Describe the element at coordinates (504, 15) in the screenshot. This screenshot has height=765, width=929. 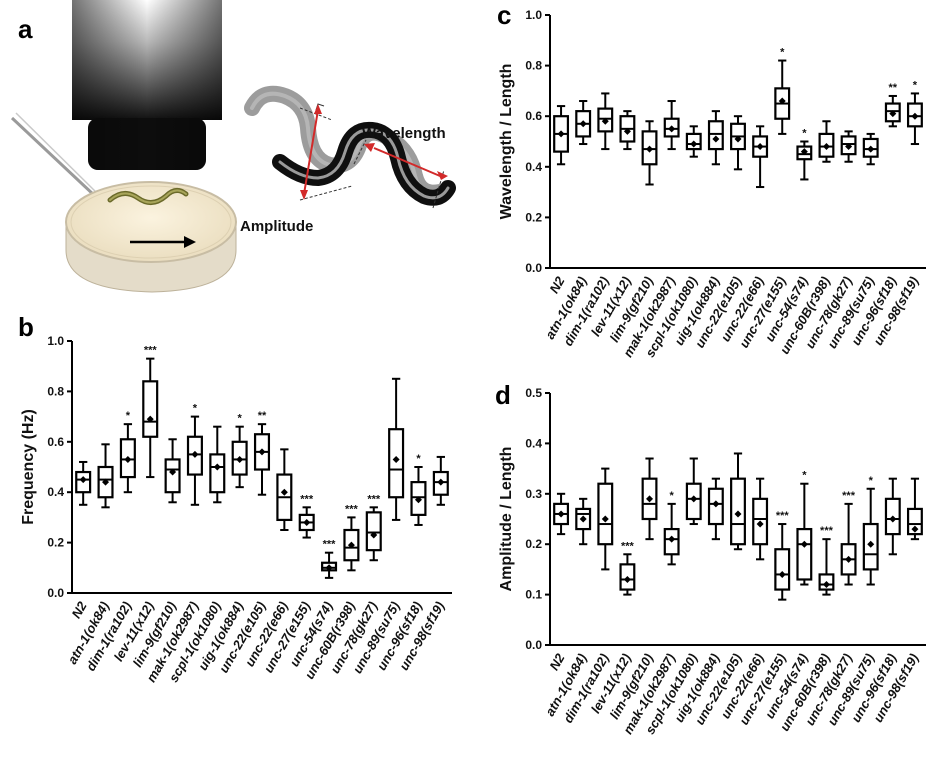
I see `panel-label-c: c` at that location.